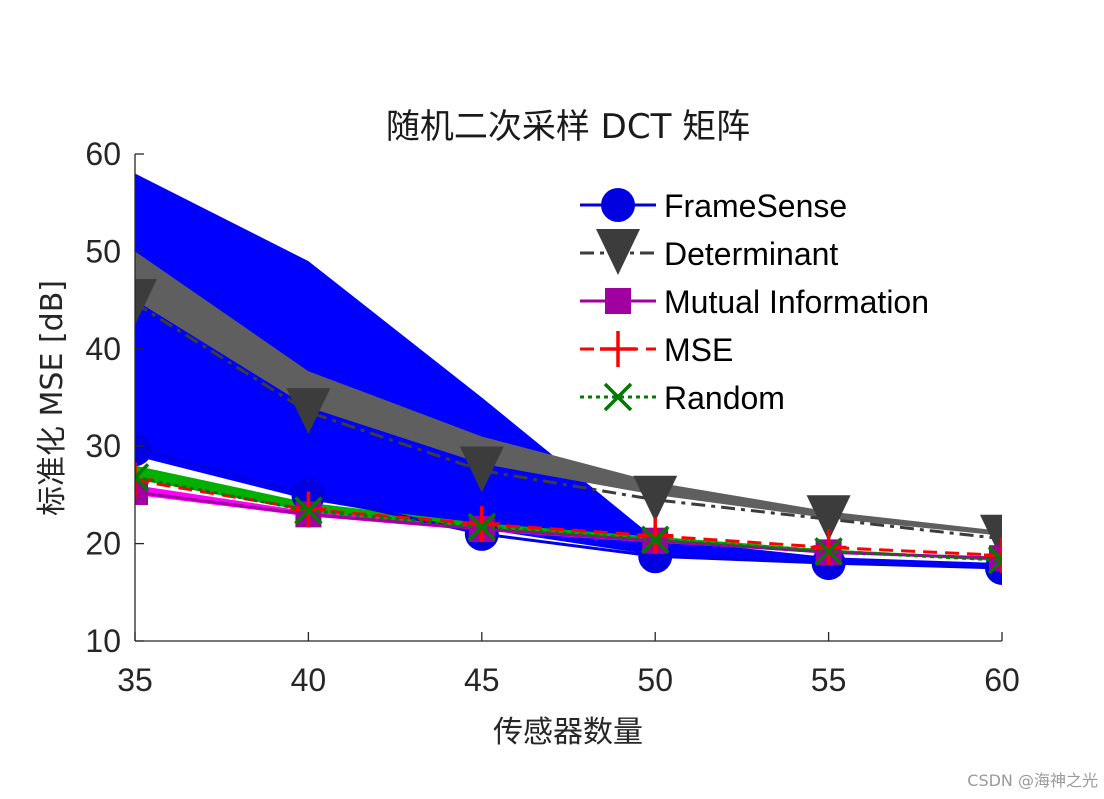 This screenshot has height=799, width=1104. What do you see at coordinates (103, 251) in the screenshot?
I see `y-tick-label: 50` at bounding box center [103, 251].